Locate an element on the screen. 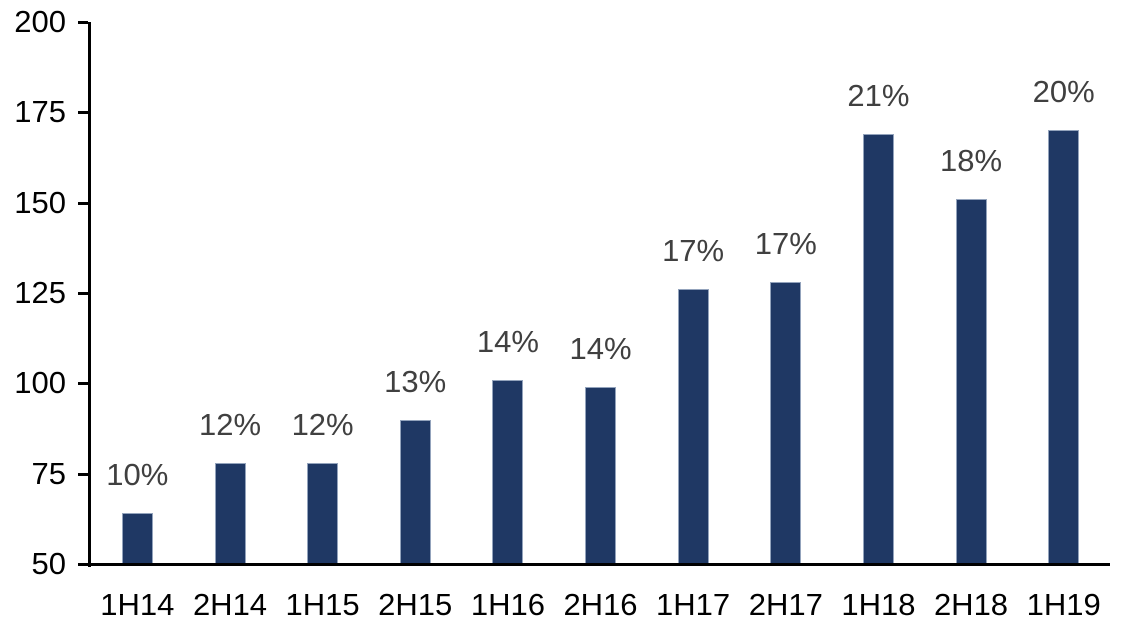  bar-value-label-1h18: 21% is located at coordinates (878, 95).